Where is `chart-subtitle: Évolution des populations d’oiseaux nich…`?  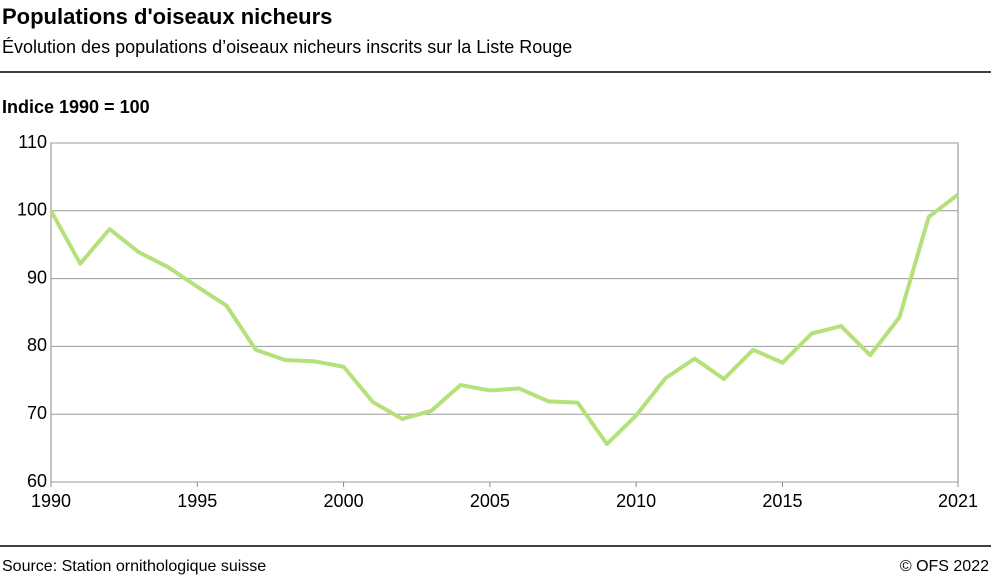 chart-subtitle: Évolution des populations d’oiseaux nich… is located at coordinates (287, 47).